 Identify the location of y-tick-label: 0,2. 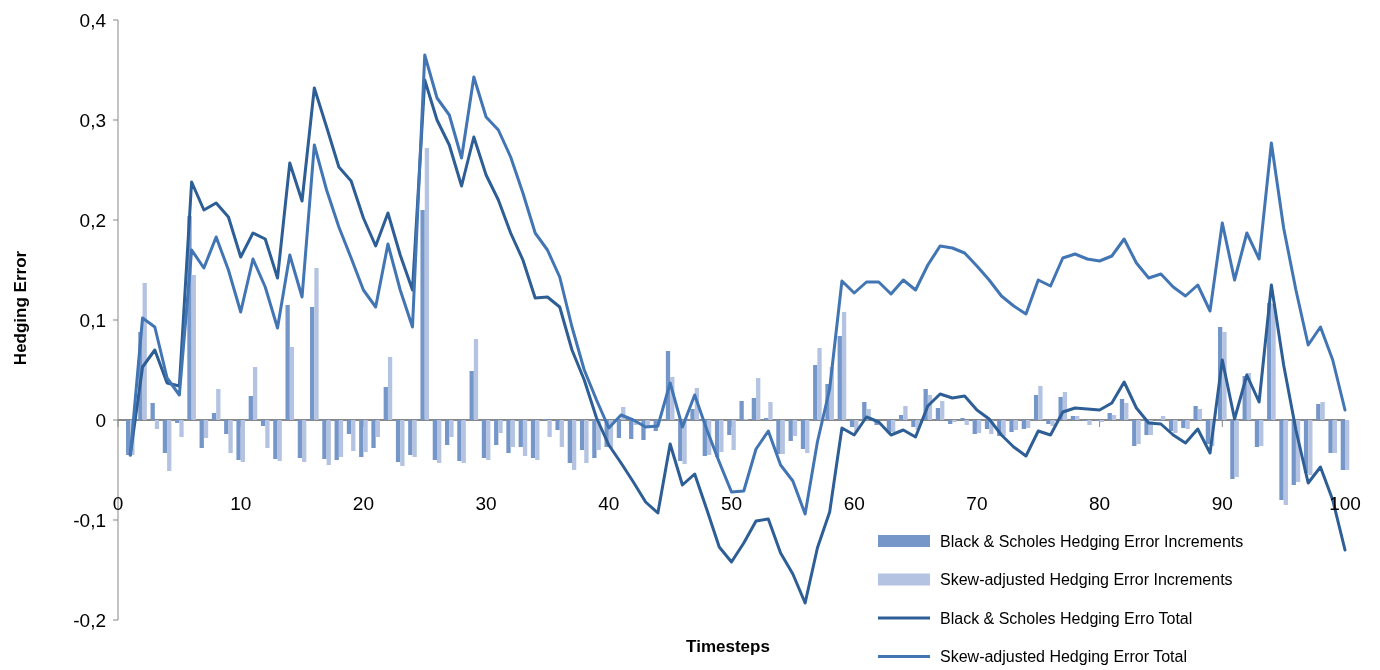
(92, 220).